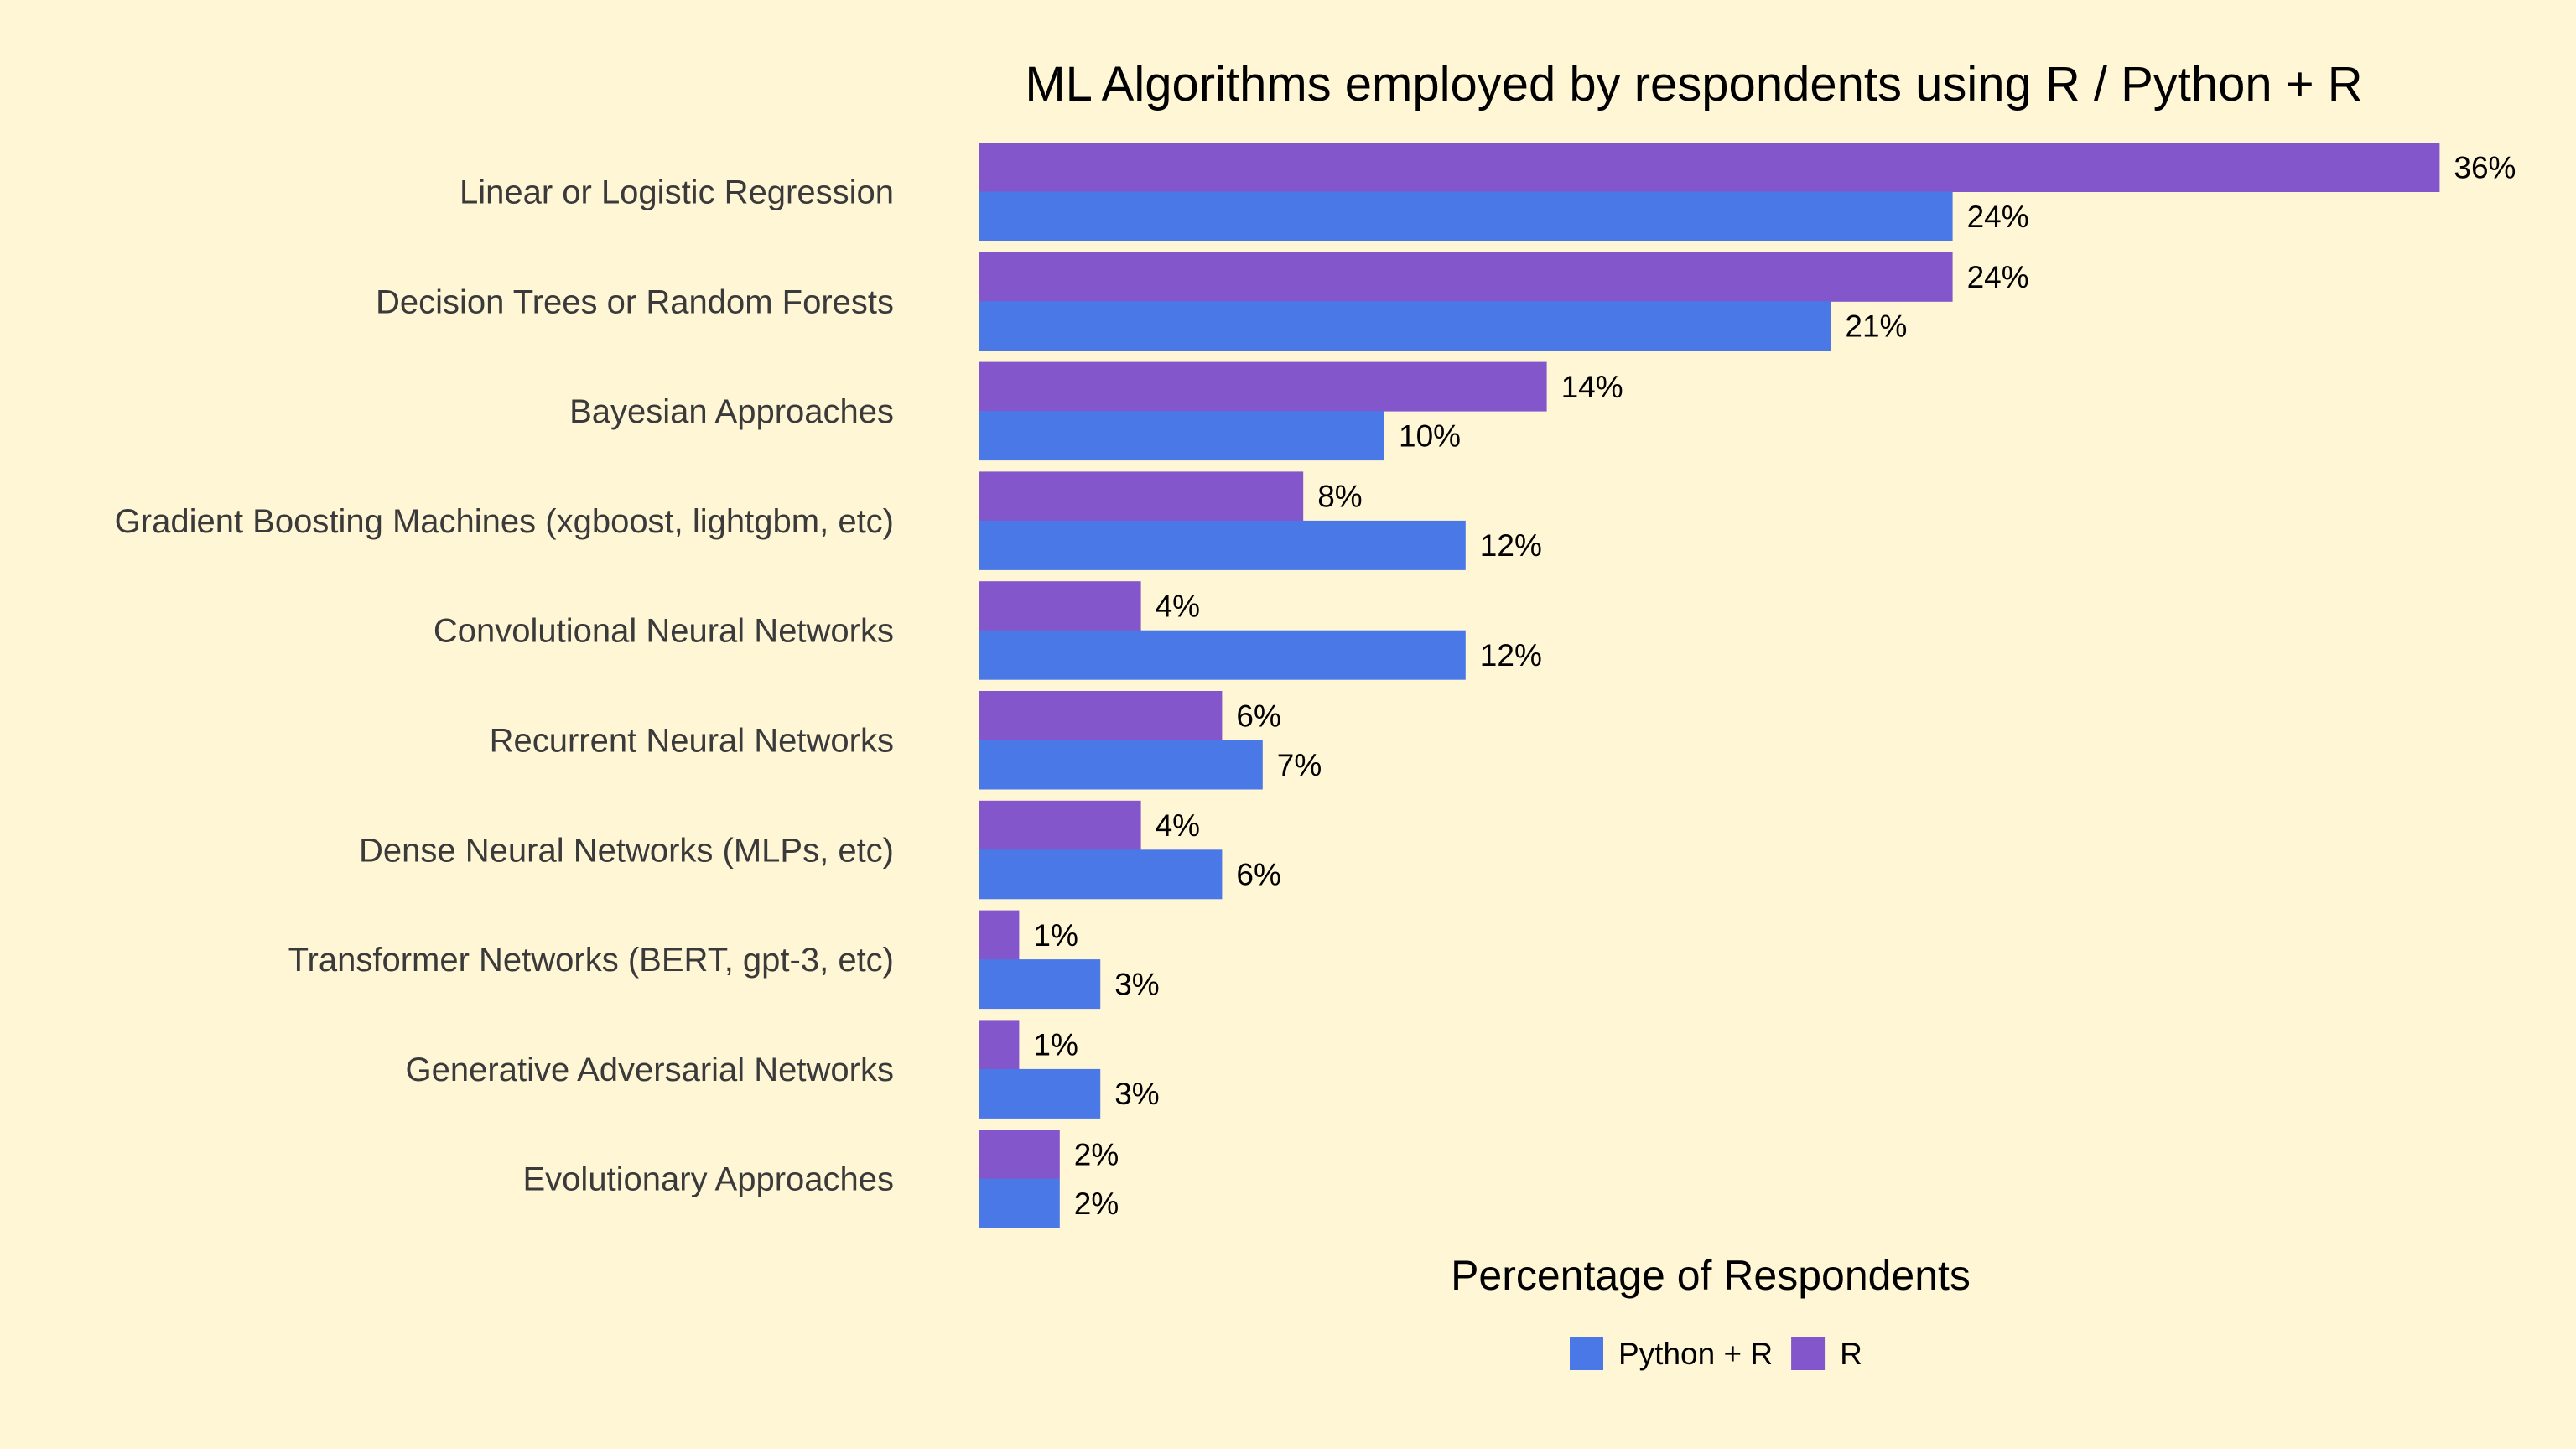 The width and height of the screenshot is (2576, 1449). What do you see at coordinates (677, 192) in the screenshot?
I see `category-label: Linear or Logistic Regression` at bounding box center [677, 192].